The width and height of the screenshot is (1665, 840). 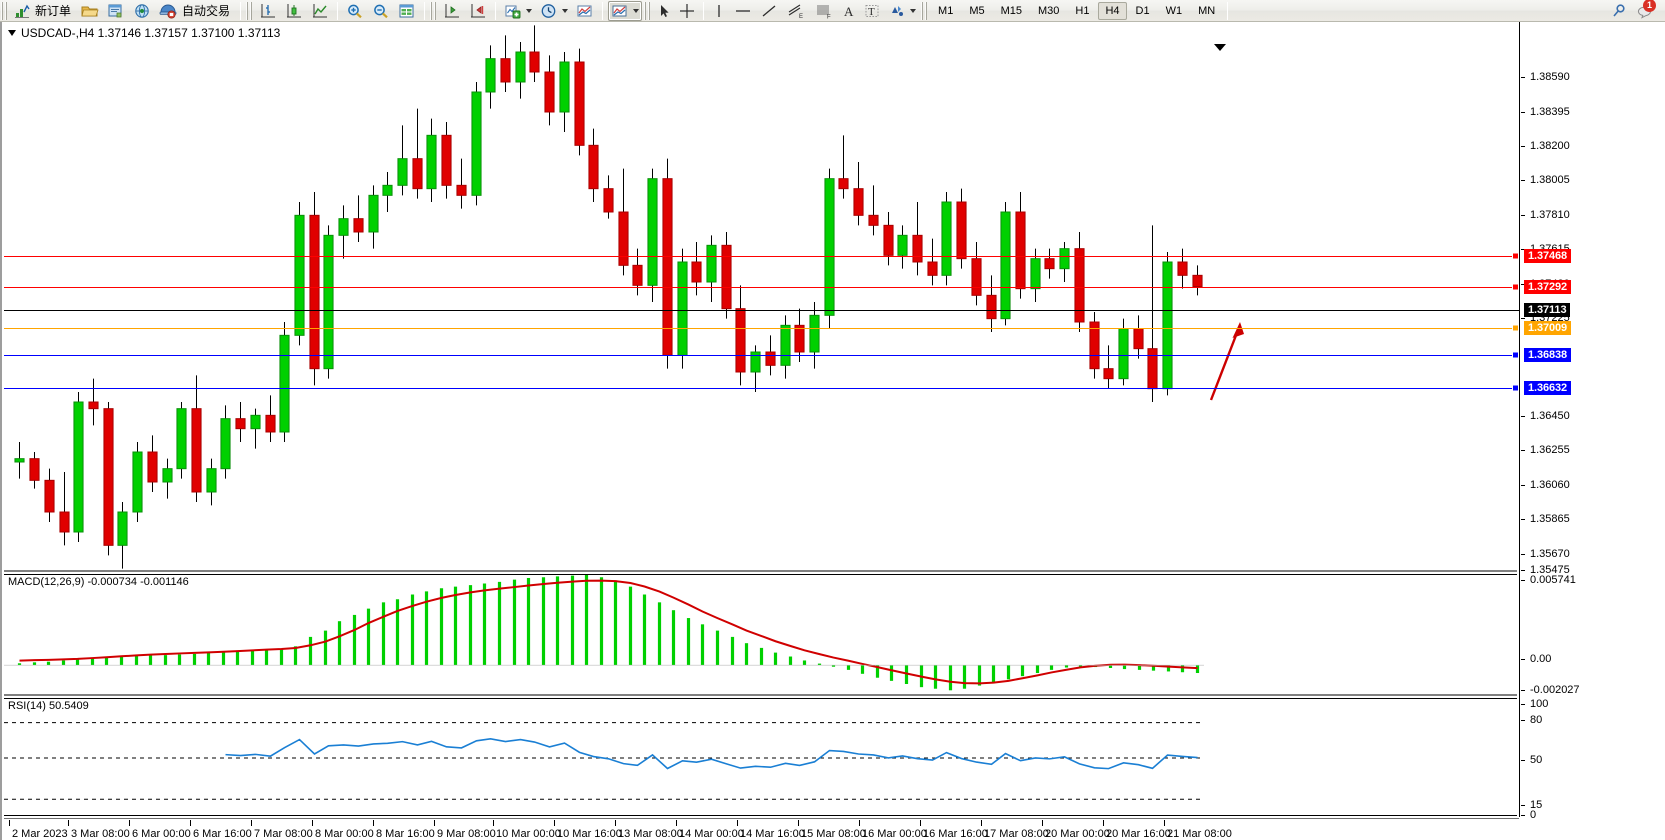 I want to click on crosshair-button, so click(x=687, y=11).